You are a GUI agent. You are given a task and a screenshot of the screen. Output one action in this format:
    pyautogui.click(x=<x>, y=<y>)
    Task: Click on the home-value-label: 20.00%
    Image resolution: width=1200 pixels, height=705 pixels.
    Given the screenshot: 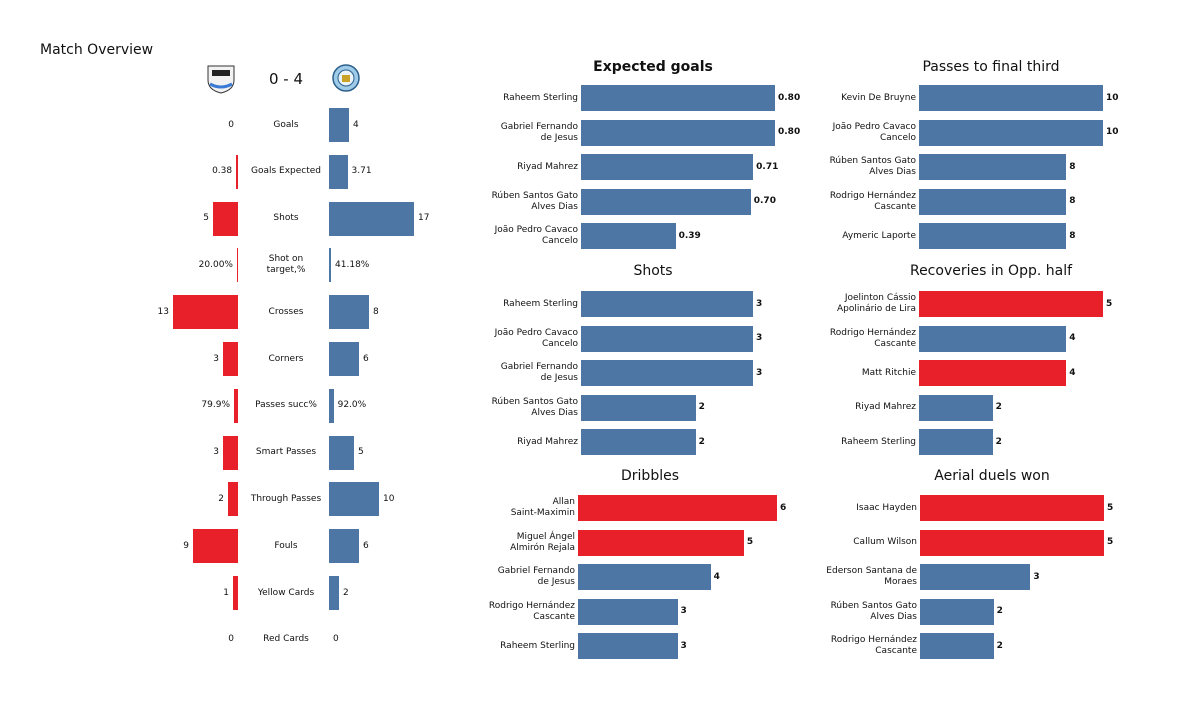 What is the action you would take?
    pyautogui.click(x=215, y=264)
    